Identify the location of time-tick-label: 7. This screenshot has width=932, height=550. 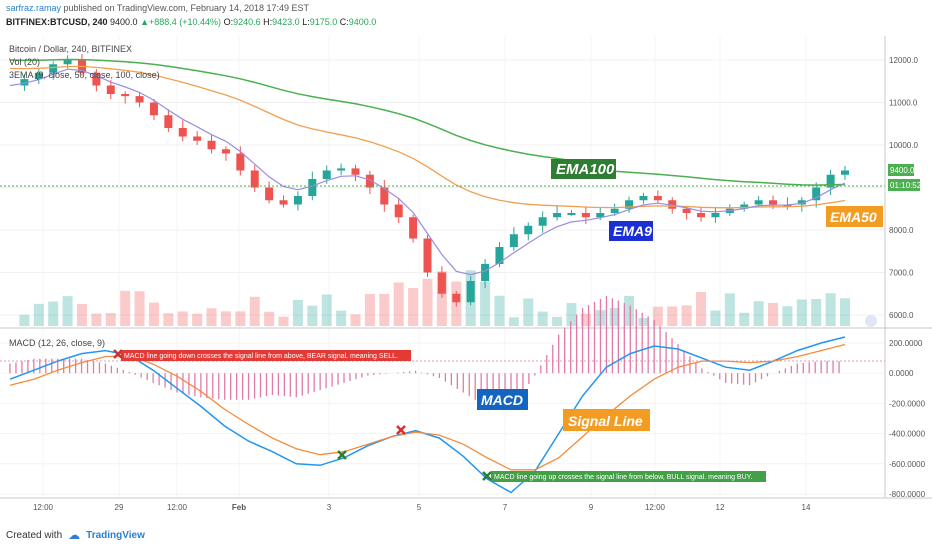
(505, 507).